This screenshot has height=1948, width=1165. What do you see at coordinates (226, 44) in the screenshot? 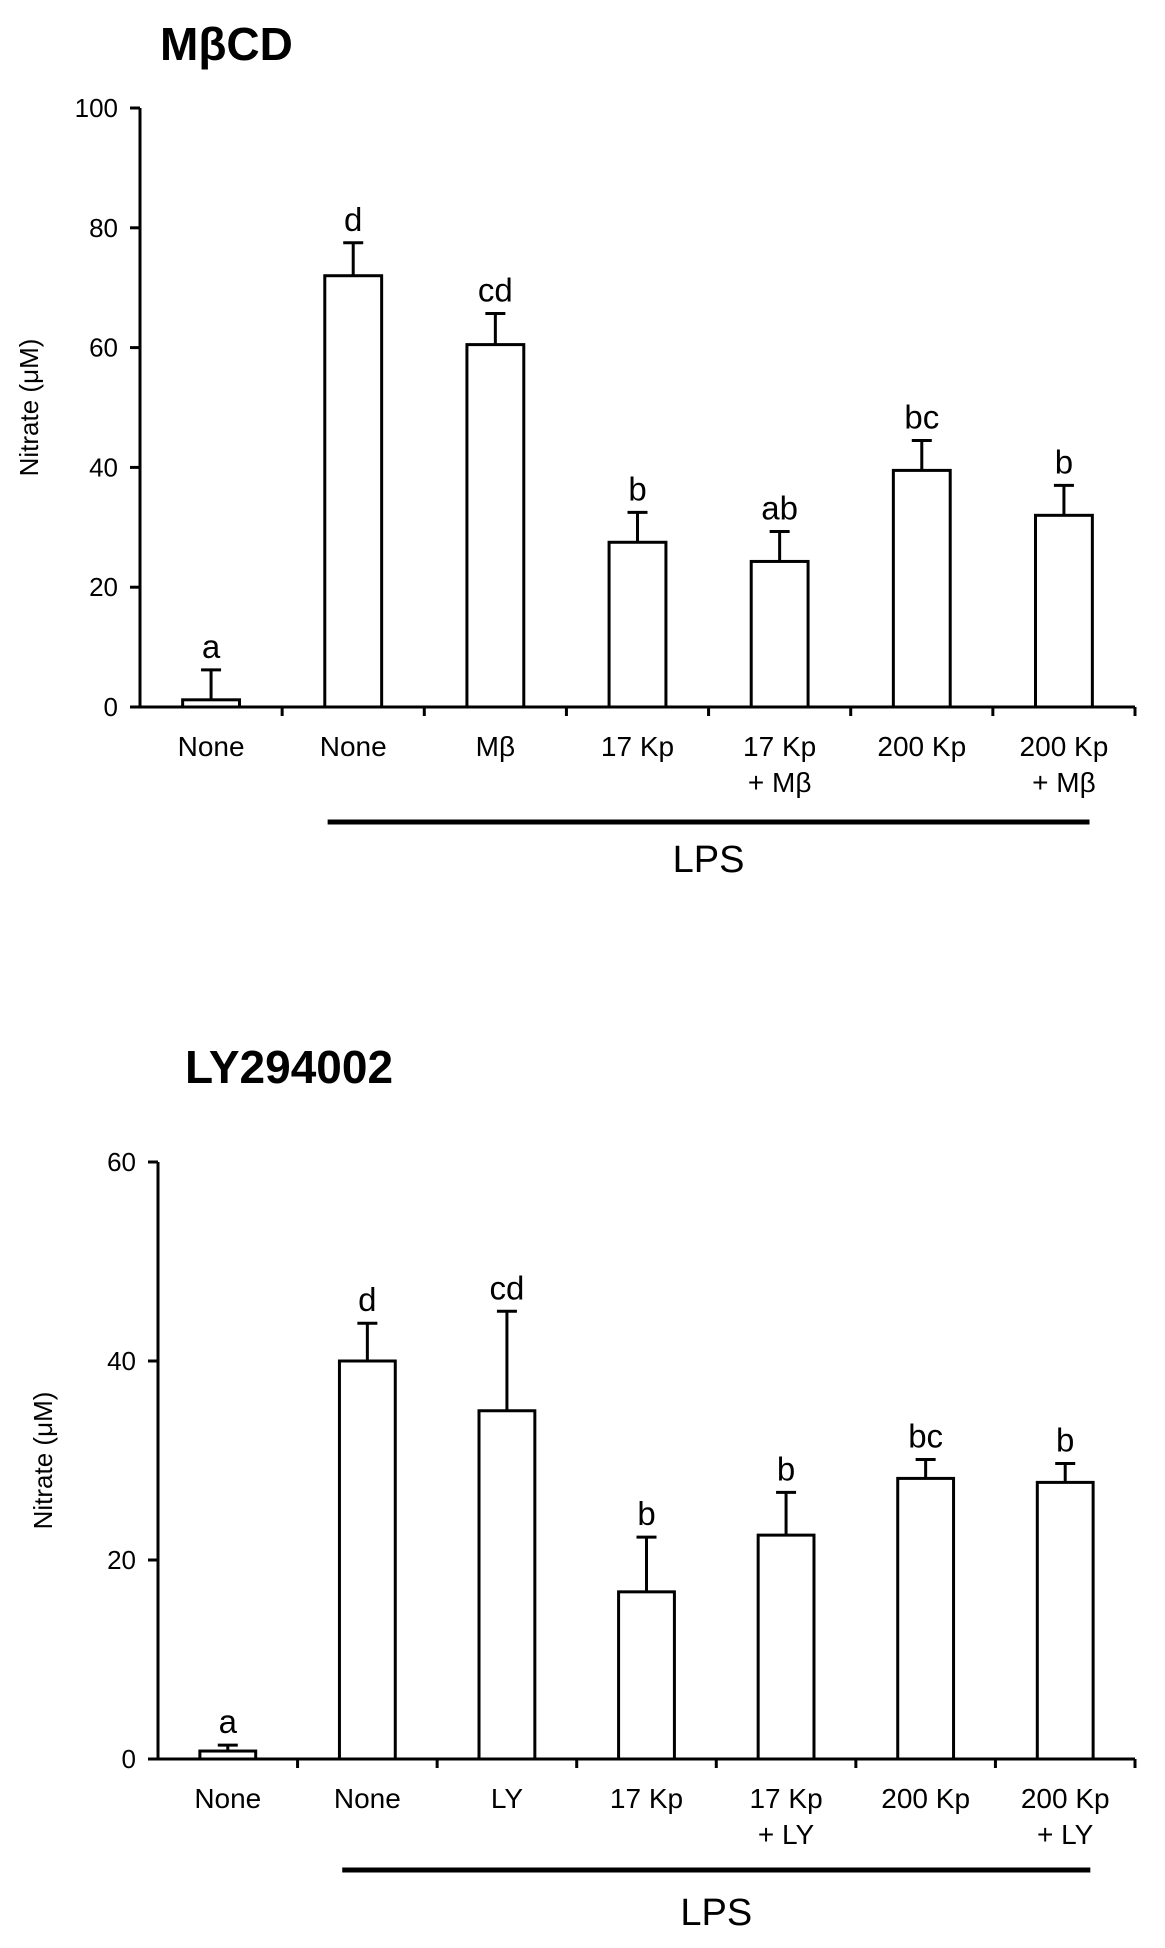
I see `chart-title: MβCD` at bounding box center [226, 44].